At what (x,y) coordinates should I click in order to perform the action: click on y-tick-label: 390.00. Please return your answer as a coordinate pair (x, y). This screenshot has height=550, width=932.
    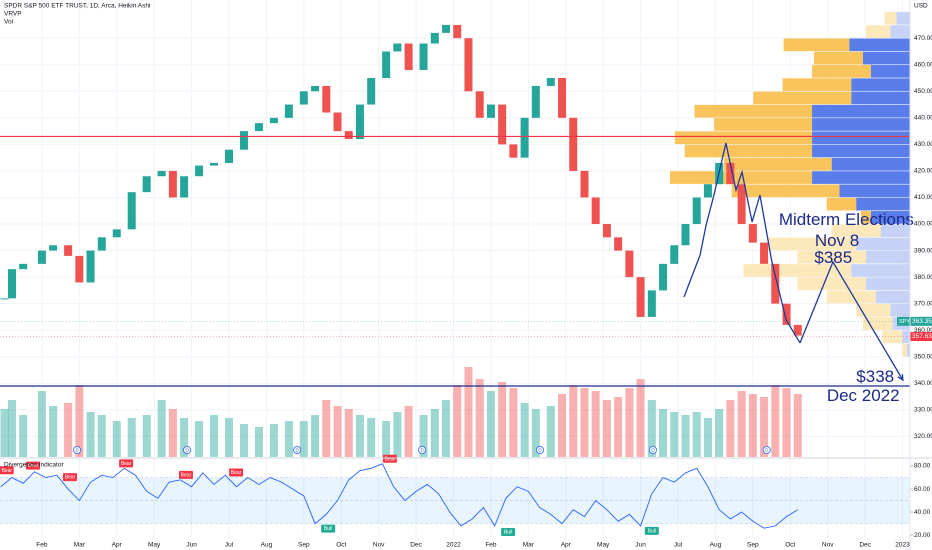
    Looking at the image, I should click on (923, 250).